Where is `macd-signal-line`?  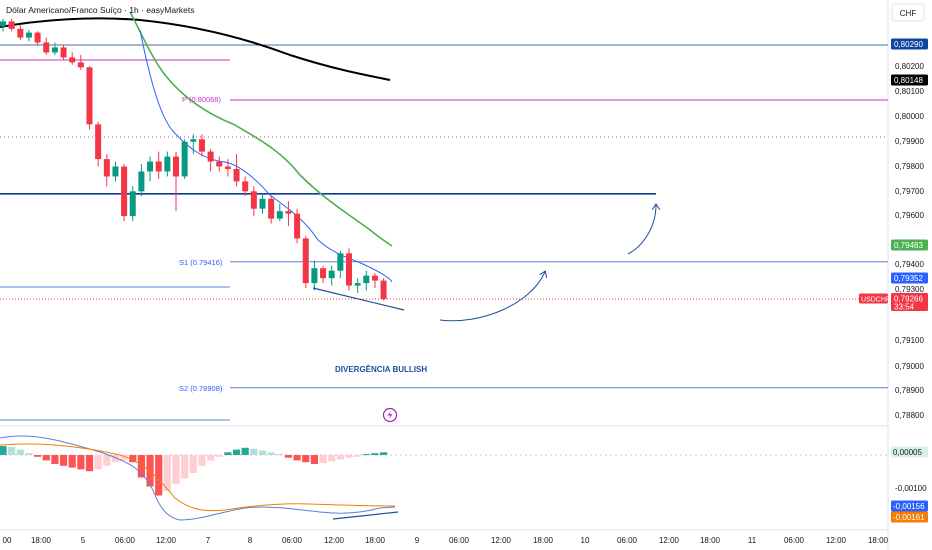
macd-signal-line is located at coordinates (198, 477).